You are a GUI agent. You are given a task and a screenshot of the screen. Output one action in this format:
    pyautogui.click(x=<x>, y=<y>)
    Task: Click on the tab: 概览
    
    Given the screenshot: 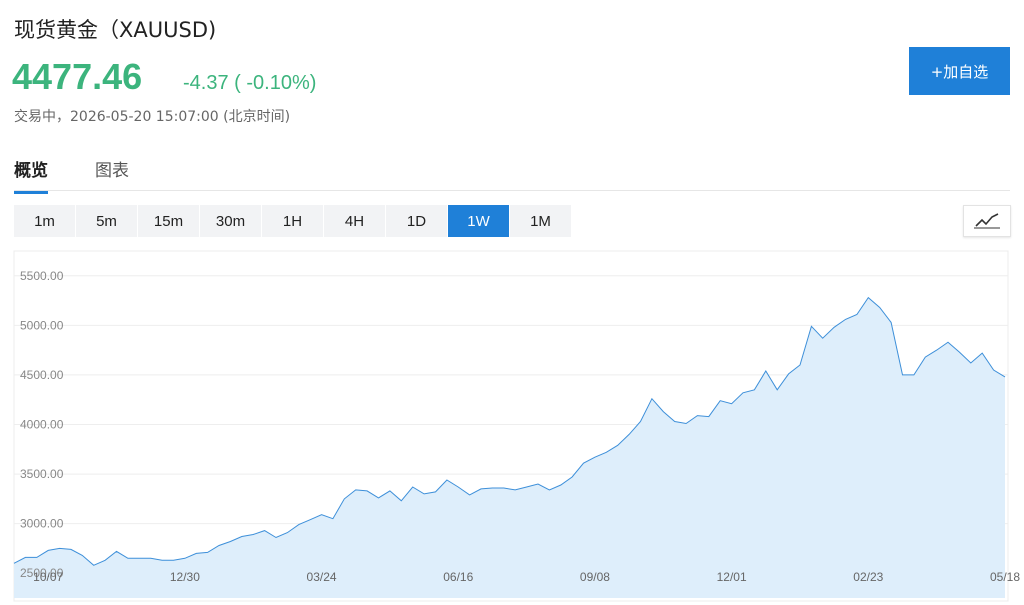 What is the action you would take?
    pyautogui.click(x=31, y=175)
    